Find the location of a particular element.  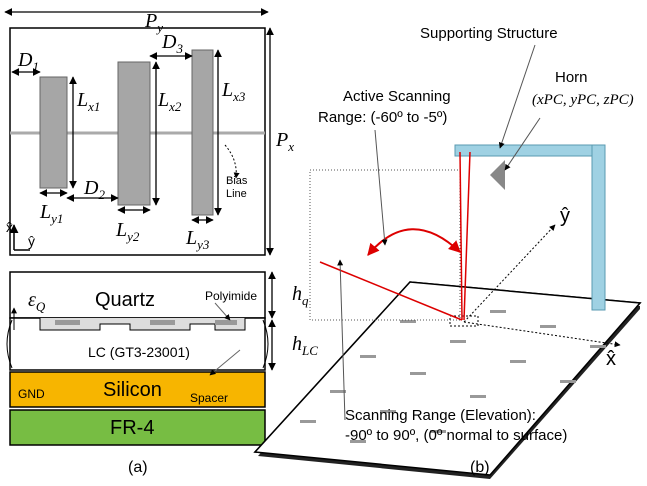

label: Scanning Range (Elevation): is located at coordinates (440, 415).